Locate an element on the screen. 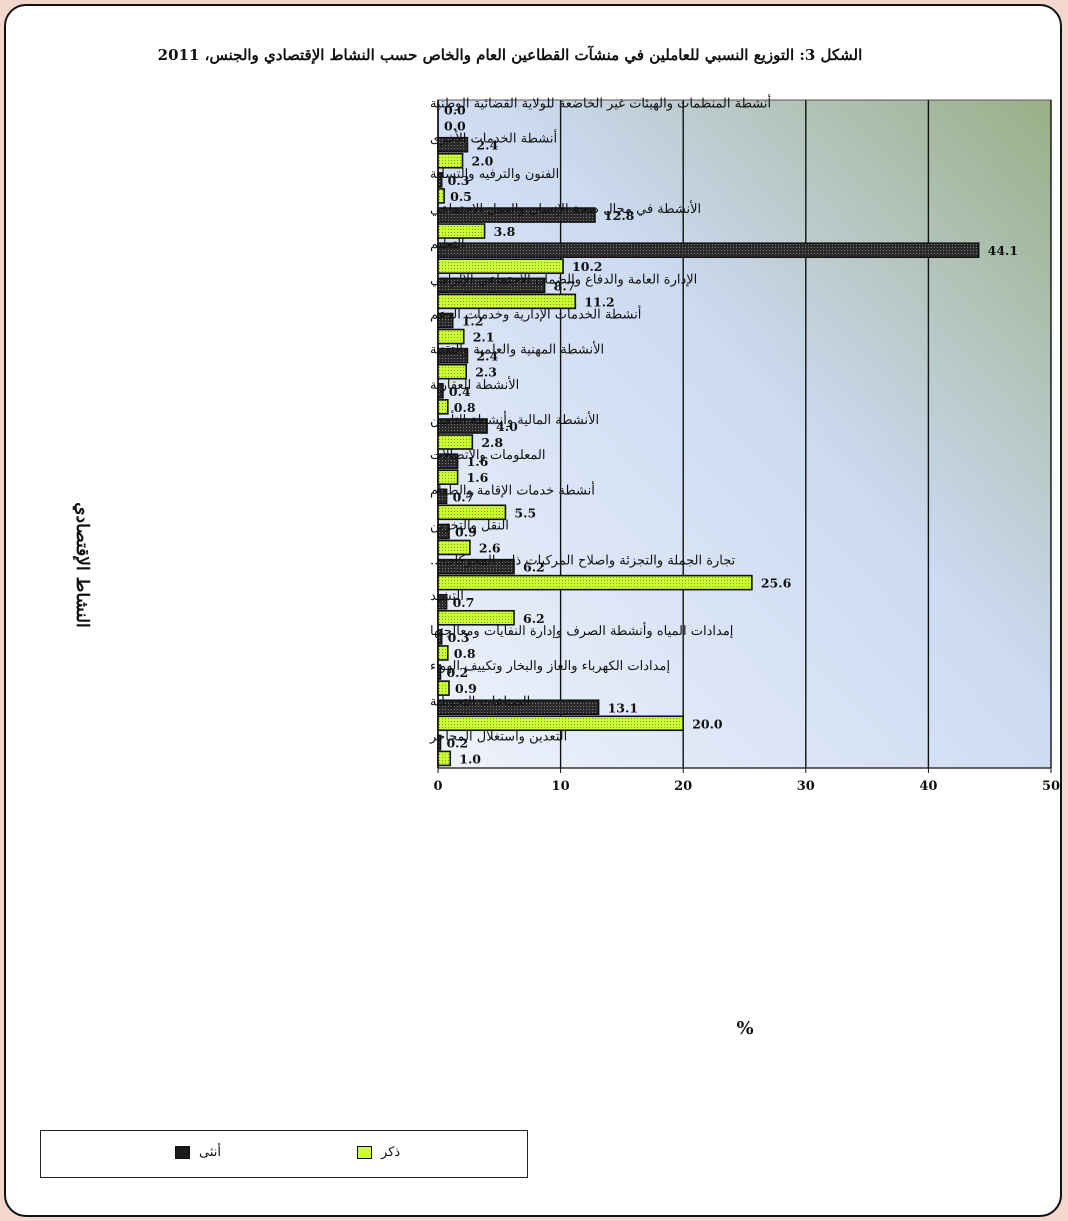 This screenshot has width=1068, height=1221. value-label-male: 3.8 is located at coordinates (505, 231).